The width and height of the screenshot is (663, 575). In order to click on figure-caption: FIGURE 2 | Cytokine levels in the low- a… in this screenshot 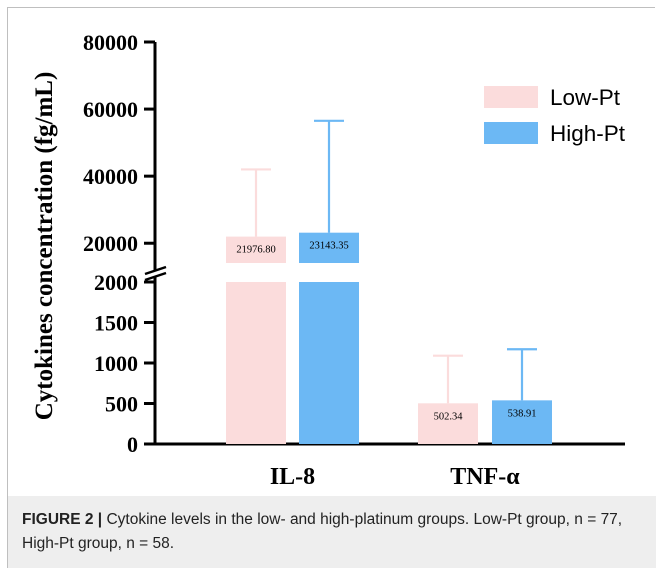, I will do `click(332, 532)`.